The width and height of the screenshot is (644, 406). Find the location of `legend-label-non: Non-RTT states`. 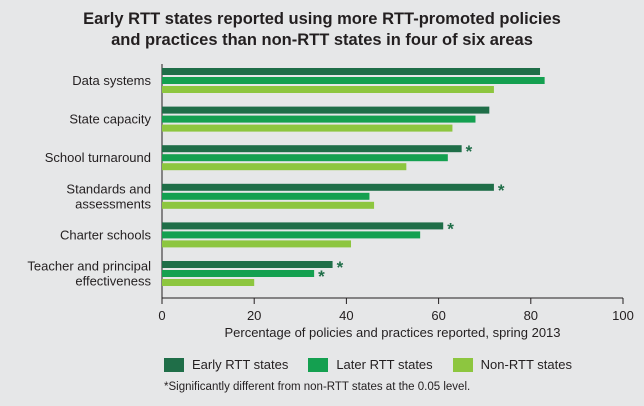

legend-label-non: Non-RTT states is located at coordinates (526, 364).